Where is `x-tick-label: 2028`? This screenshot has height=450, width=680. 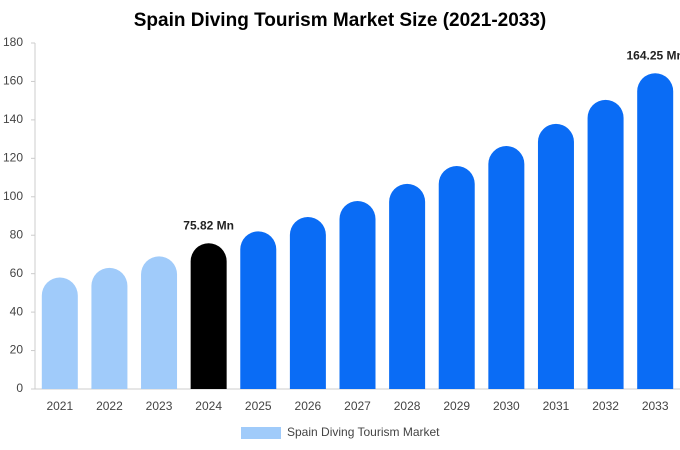
x-tick-label: 2028 is located at coordinates (407, 406).